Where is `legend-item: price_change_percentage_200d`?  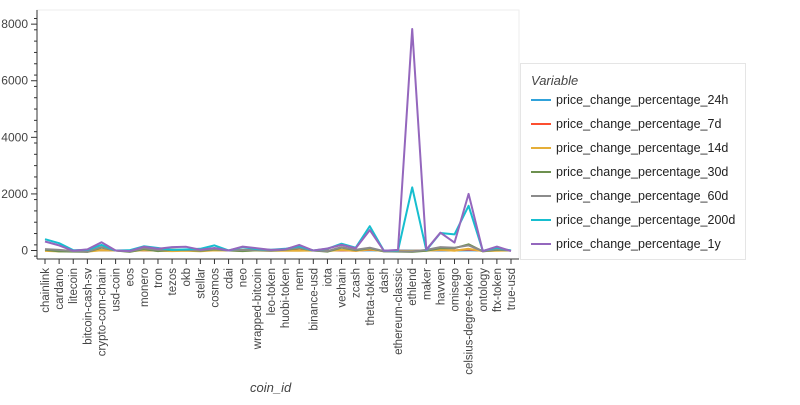 legend-item: price_change_percentage_200d is located at coordinates (633, 220).